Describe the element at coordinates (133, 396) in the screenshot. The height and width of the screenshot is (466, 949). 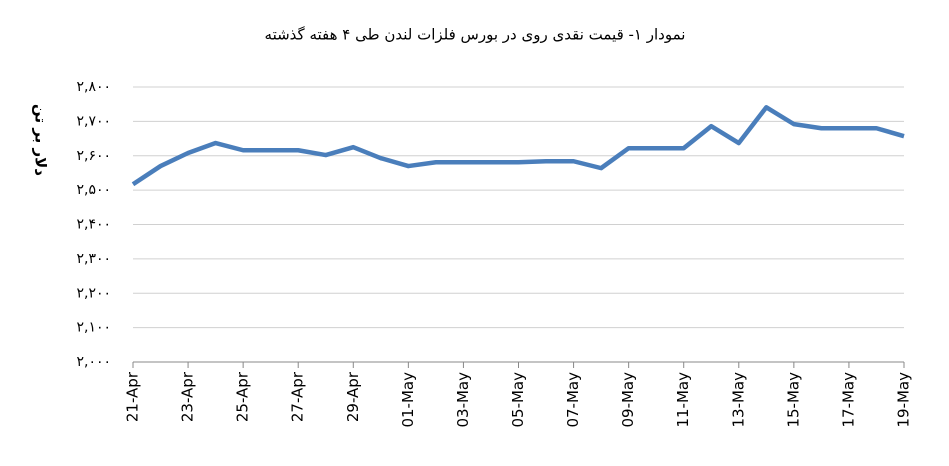
I see `x-tick-label: 21-Apr` at that location.